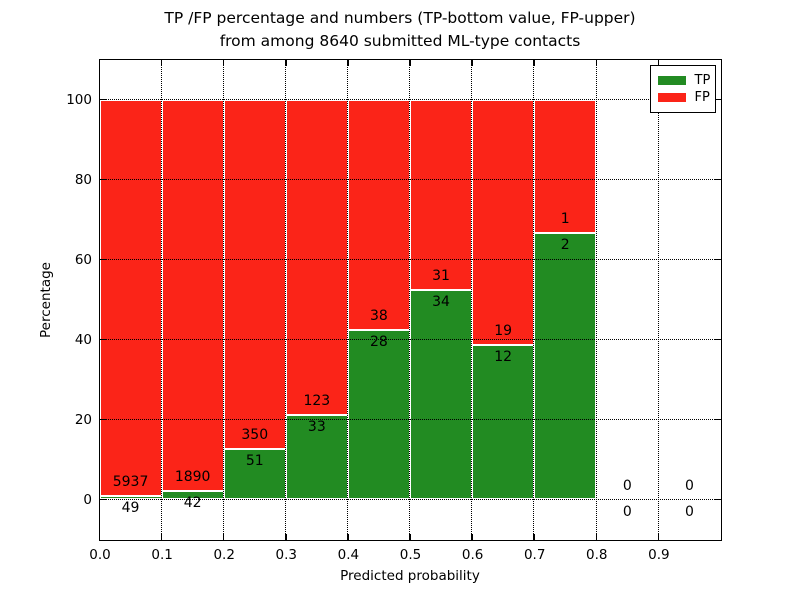 This screenshot has width=800, height=600. What do you see at coordinates (286, 555) in the screenshot?
I see `x-tick-label: 0.3` at bounding box center [286, 555].